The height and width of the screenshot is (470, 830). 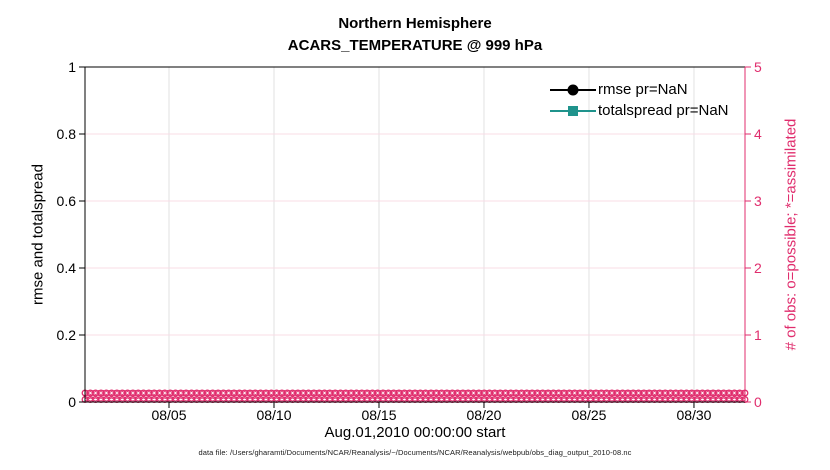 I want to click on y-right-tick-label: 4, so click(x=758, y=134).